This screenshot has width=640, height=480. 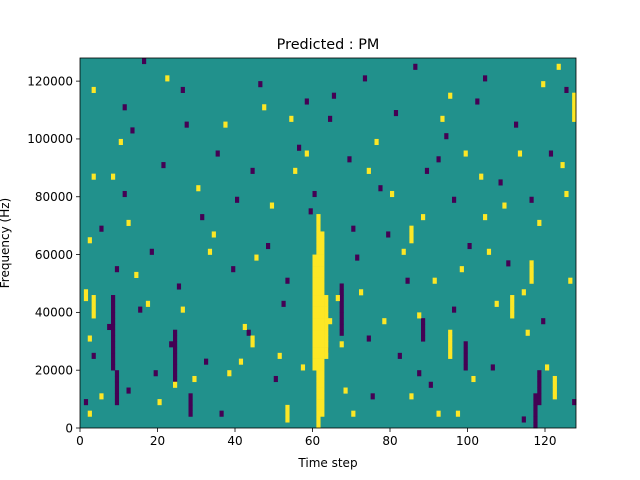 I want to click on x-tick-label: 0, so click(x=80, y=441).